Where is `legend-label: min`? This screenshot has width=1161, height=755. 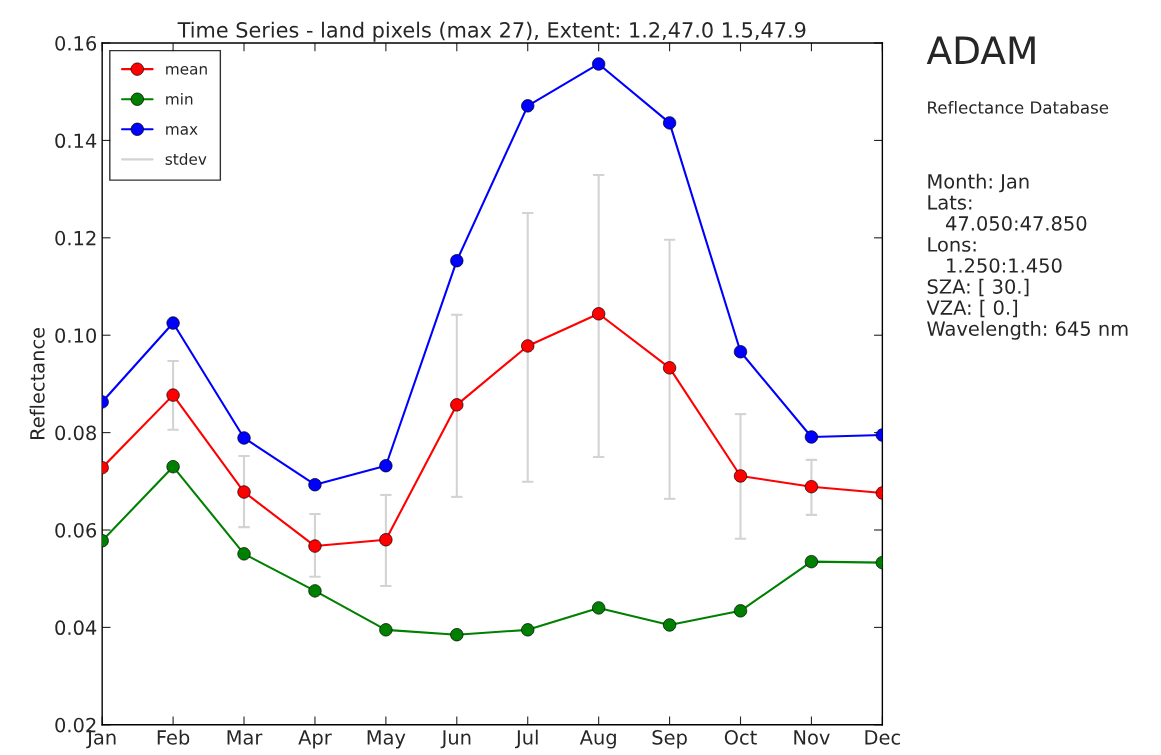
legend-label: min is located at coordinates (179, 98).